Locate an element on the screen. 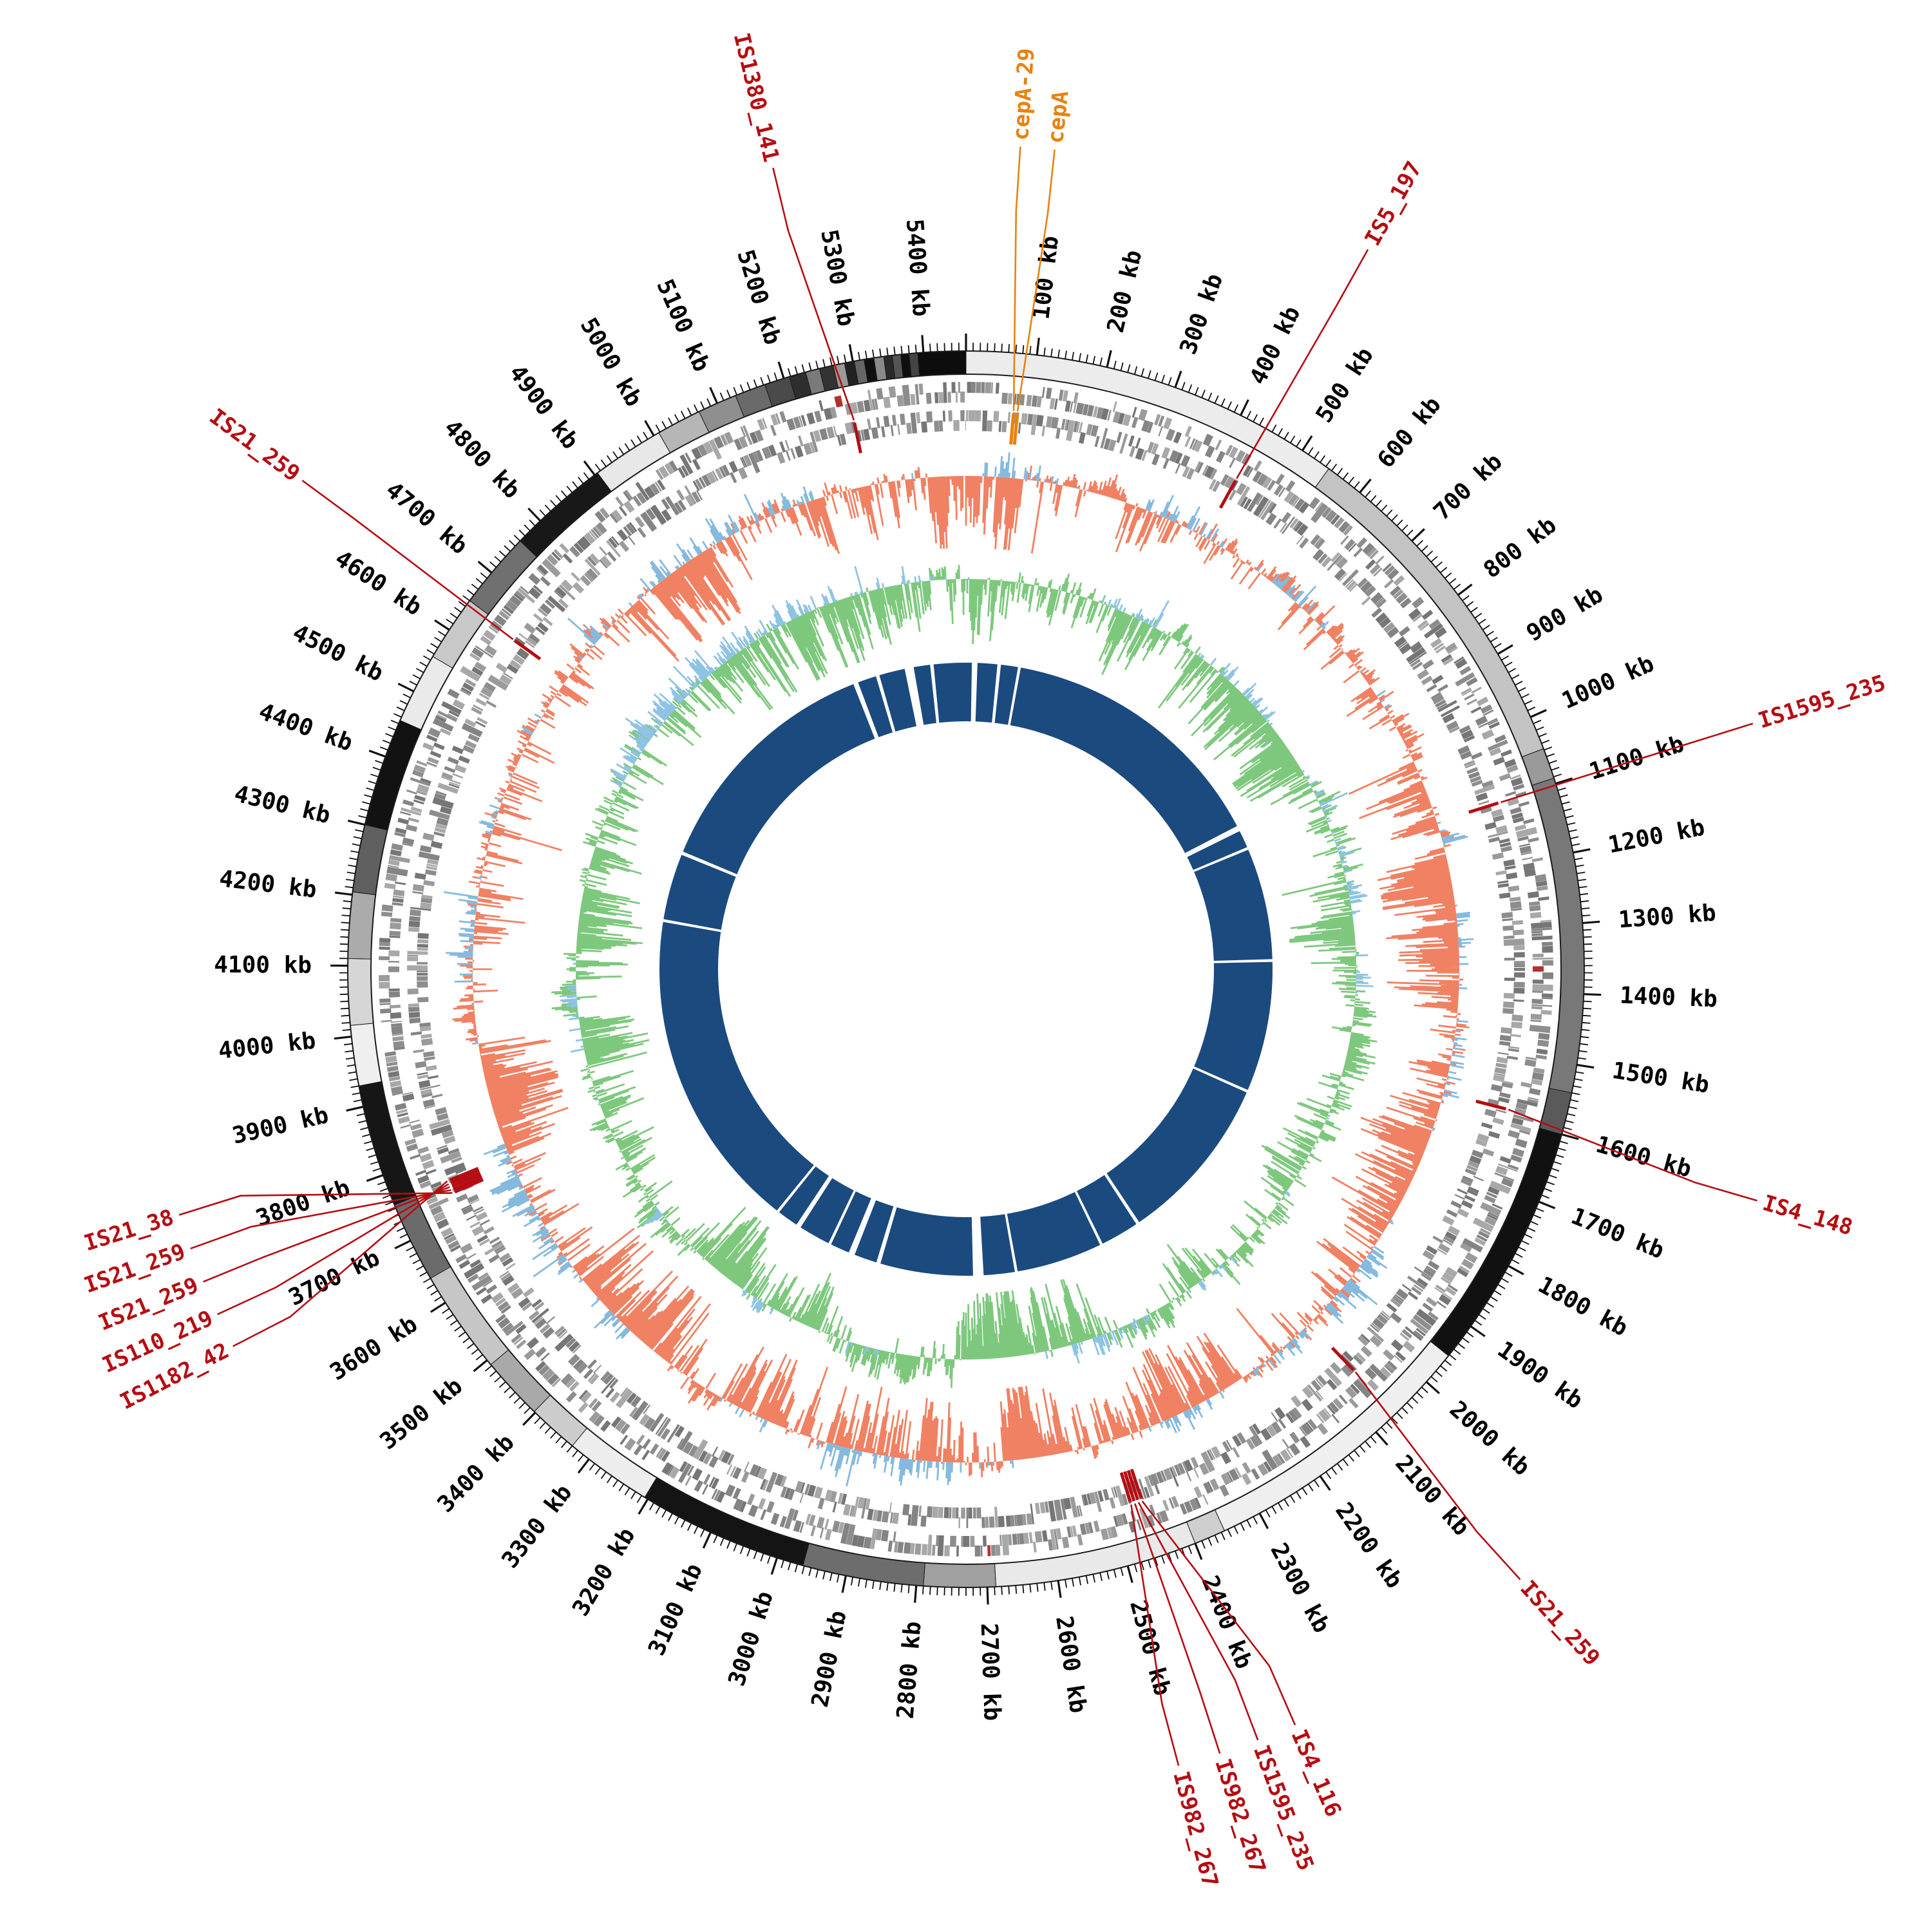  annotation-label: cepA is located at coordinates (1059, 117).